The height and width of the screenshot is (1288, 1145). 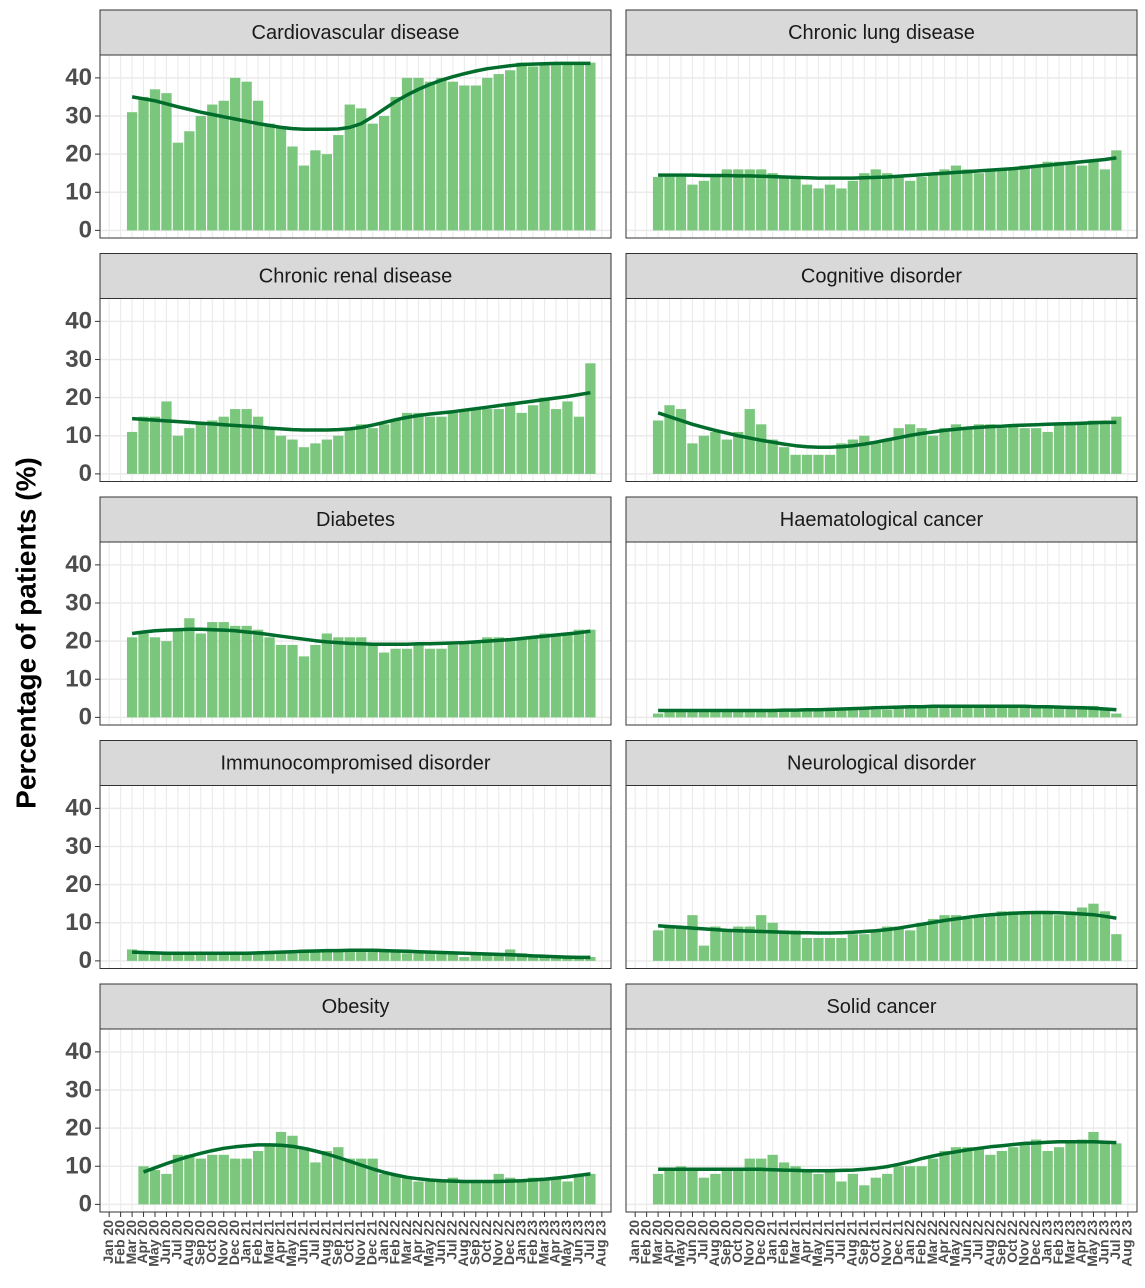 I want to click on panel-title: Solid cancer, so click(x=881, y=1007).